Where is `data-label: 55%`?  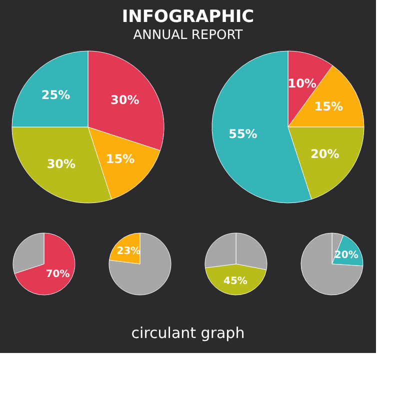 data-label: 55% is located at coordinates (243, 134).